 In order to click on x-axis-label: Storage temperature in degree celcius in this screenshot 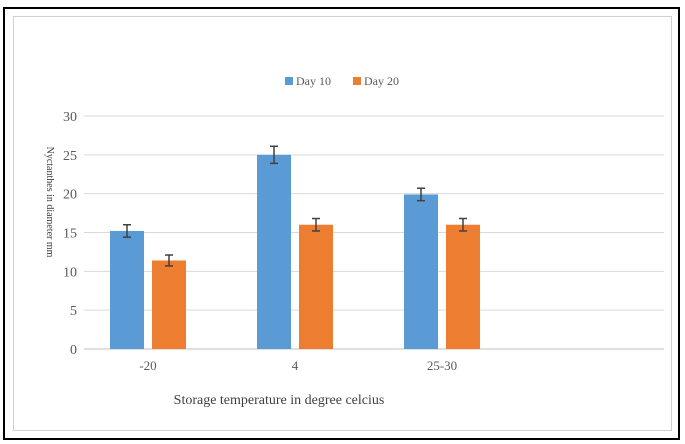, I will do `click(279, 400)`.